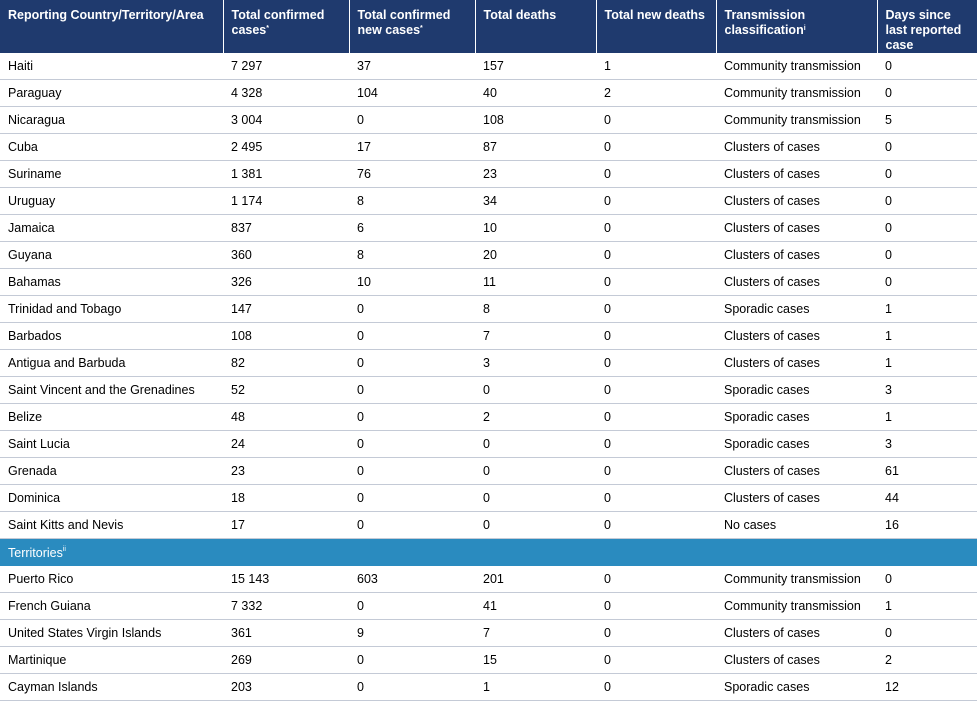  I want to click on table-row: Saint Lucia 24 0 0 0 Sporadic cases 3, so click(488, 444).